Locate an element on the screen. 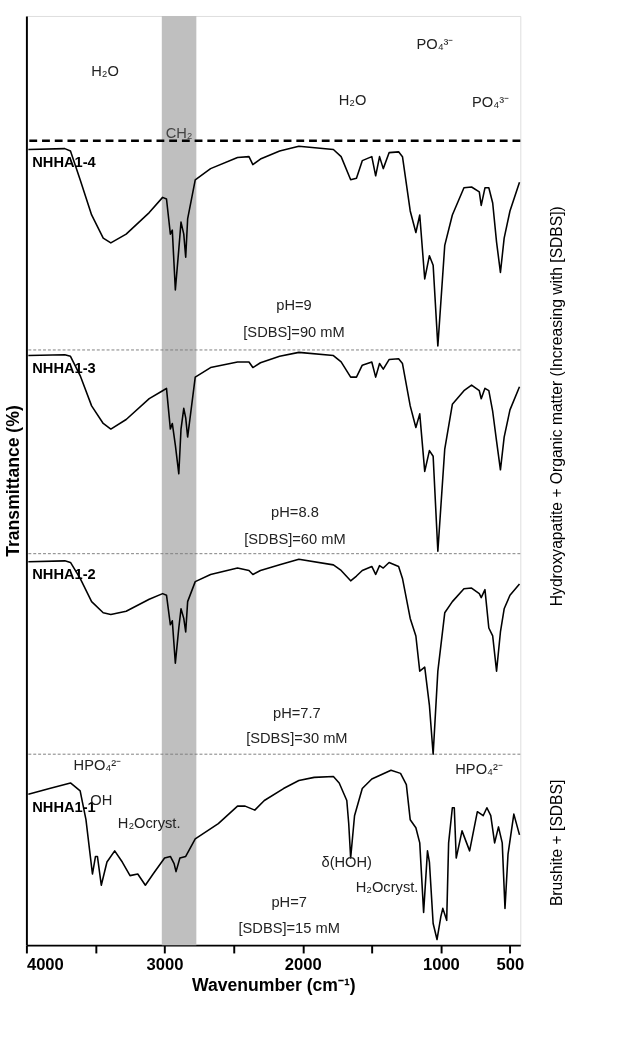 This screenshot has height=1042, width=624. text: Hydroxyapatite + Organic matter (Increasing with [SDBS]) is located at coordinates (557, 406).